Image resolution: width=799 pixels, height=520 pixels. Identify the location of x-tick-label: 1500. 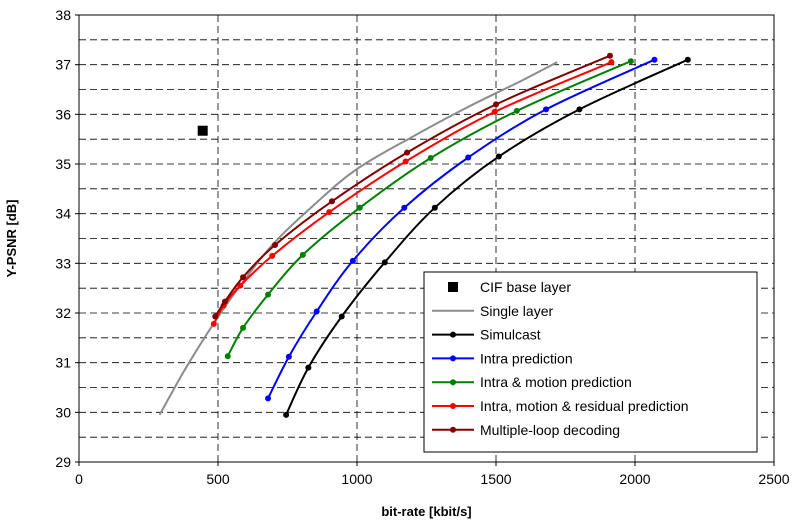
(495, 479).